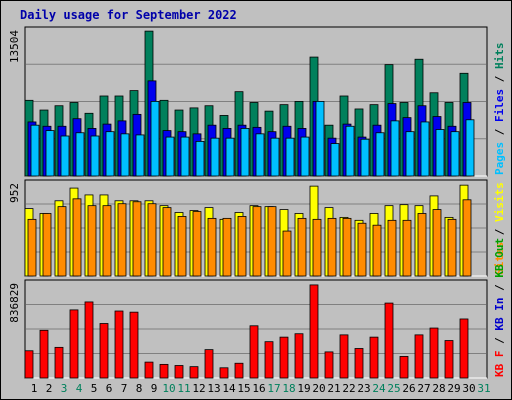  What do you see at coordinates (198, 388) in the screenshot?
I see `x-label-day-12: 12` at bounding box center [198, 388].